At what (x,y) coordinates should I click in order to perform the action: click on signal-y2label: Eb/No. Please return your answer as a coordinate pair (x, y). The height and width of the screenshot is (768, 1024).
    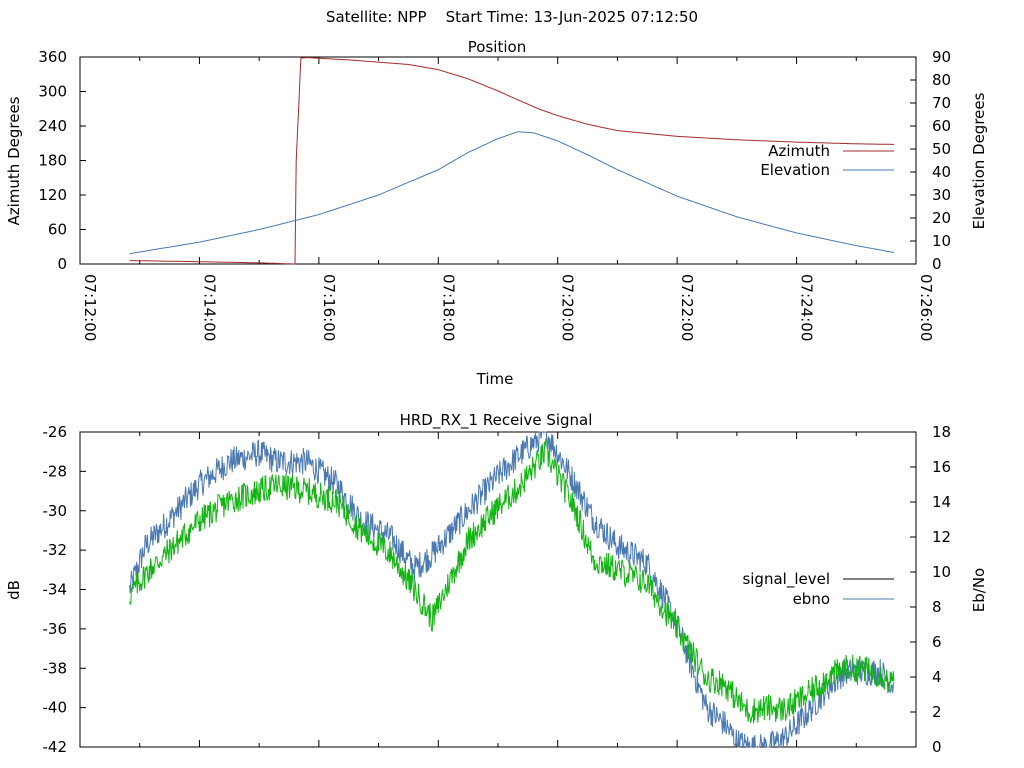
    Looking at the image, I should click on (979, 590).